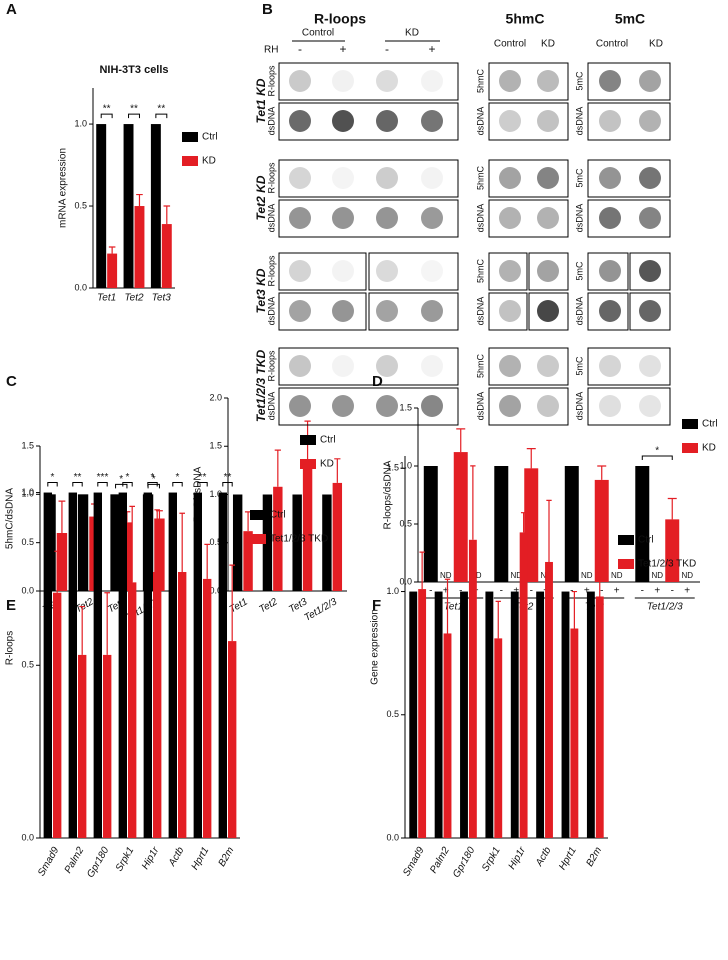 The image size is (728, 960). What do you see at coordinates (446, 591) in the screenshot?
I see `rh-label: +` at bounding box center [446, 591].